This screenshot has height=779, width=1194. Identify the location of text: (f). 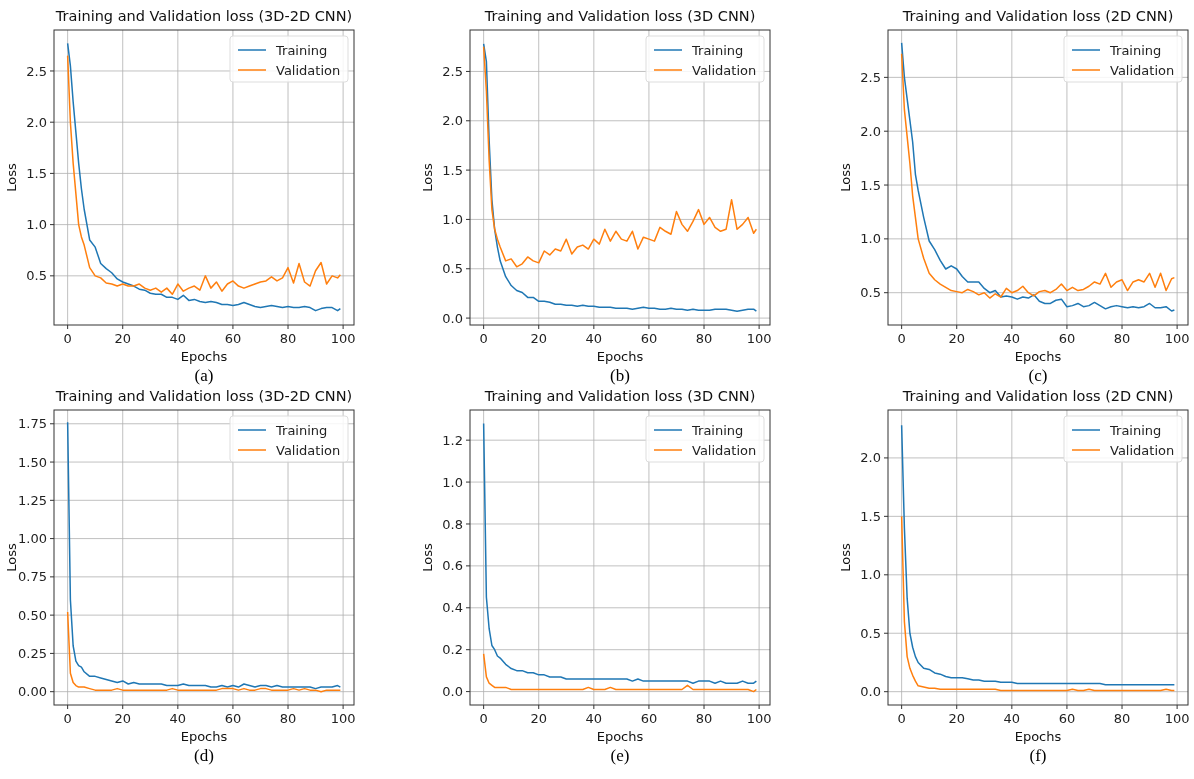
(1038, 755).